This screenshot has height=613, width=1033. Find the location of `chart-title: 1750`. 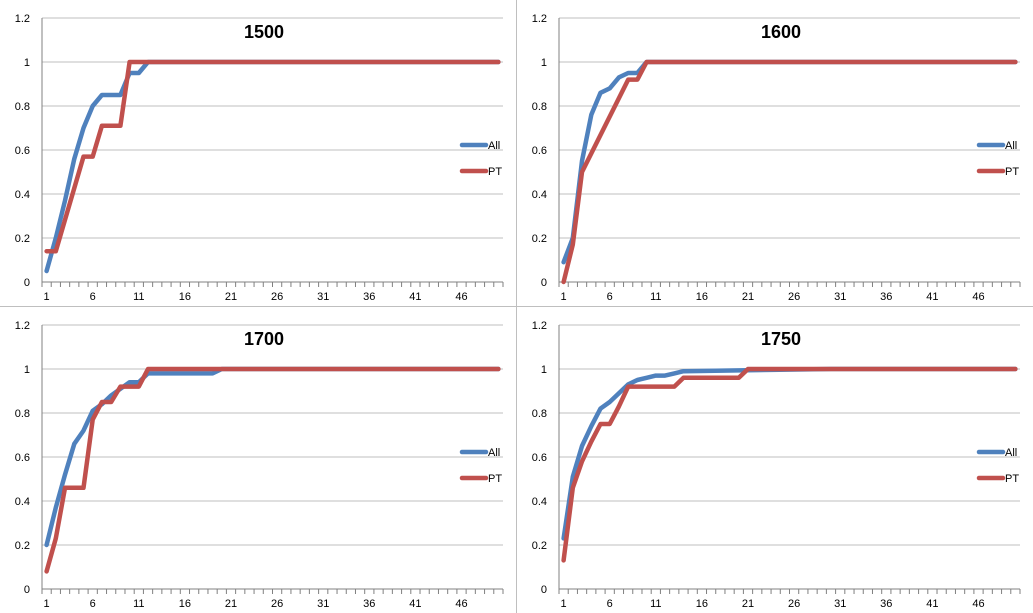

chart-title: 1750 is located at coordinates (781, 339).